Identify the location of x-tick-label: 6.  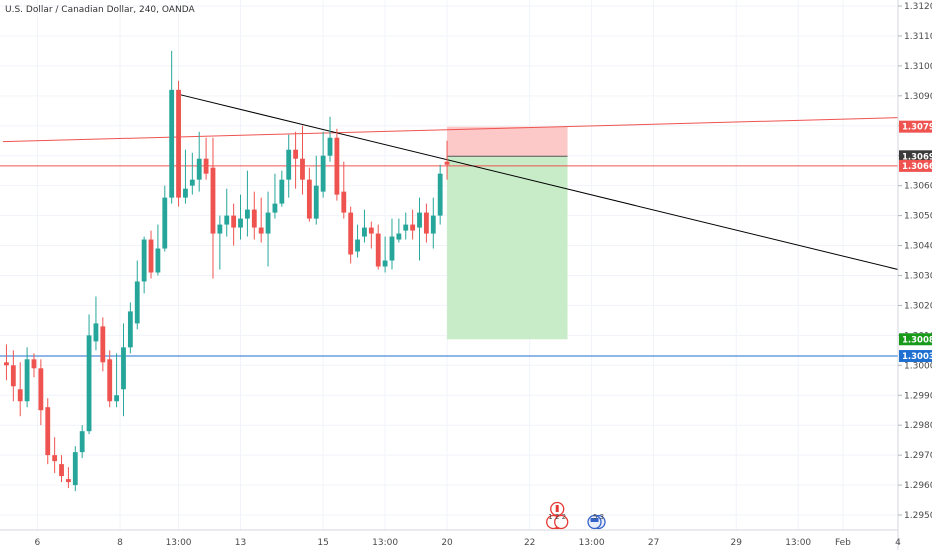
(38, 543).